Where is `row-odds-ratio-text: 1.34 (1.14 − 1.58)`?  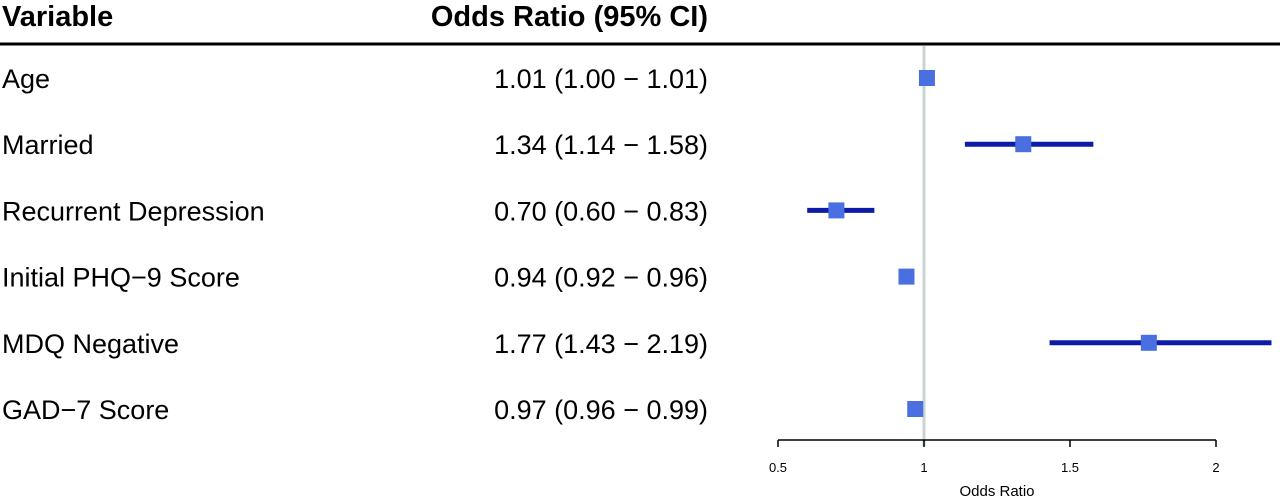 row-odds-ratio-text: 1.34 (1.14 − 1.58) is located at coordinates (601, 145).